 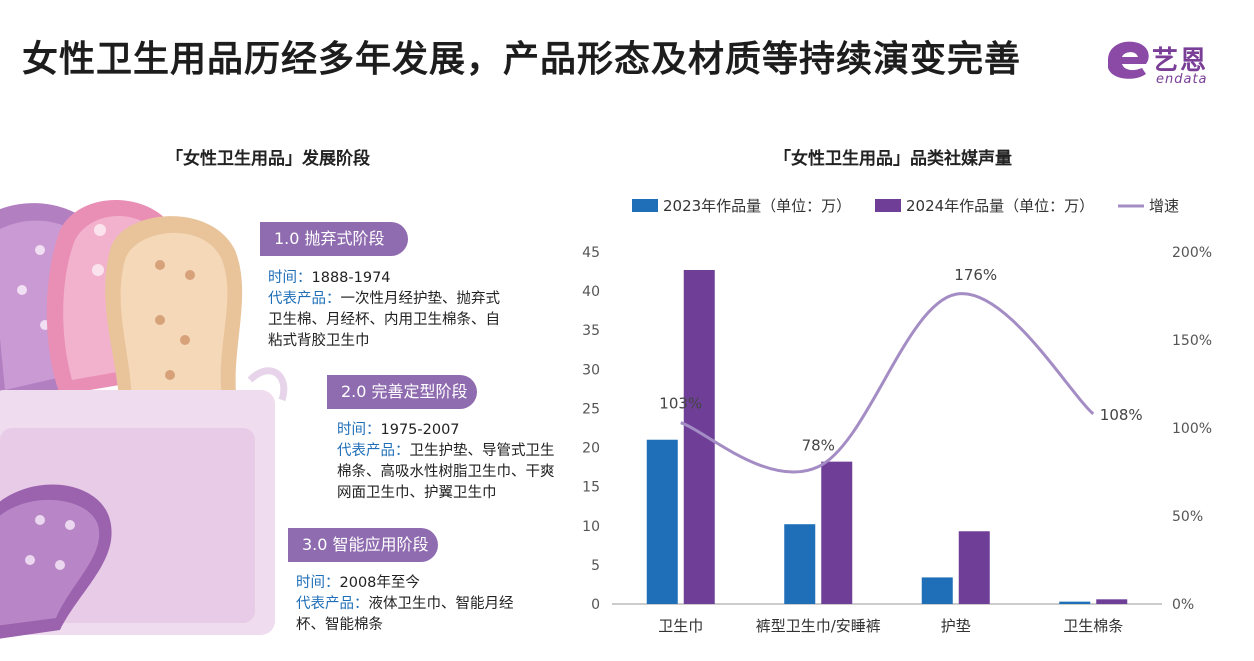 What do you see at coordinates (887, 383) in the screenshot?
I see `growth-rate-line` at bounding box center [887, 383].